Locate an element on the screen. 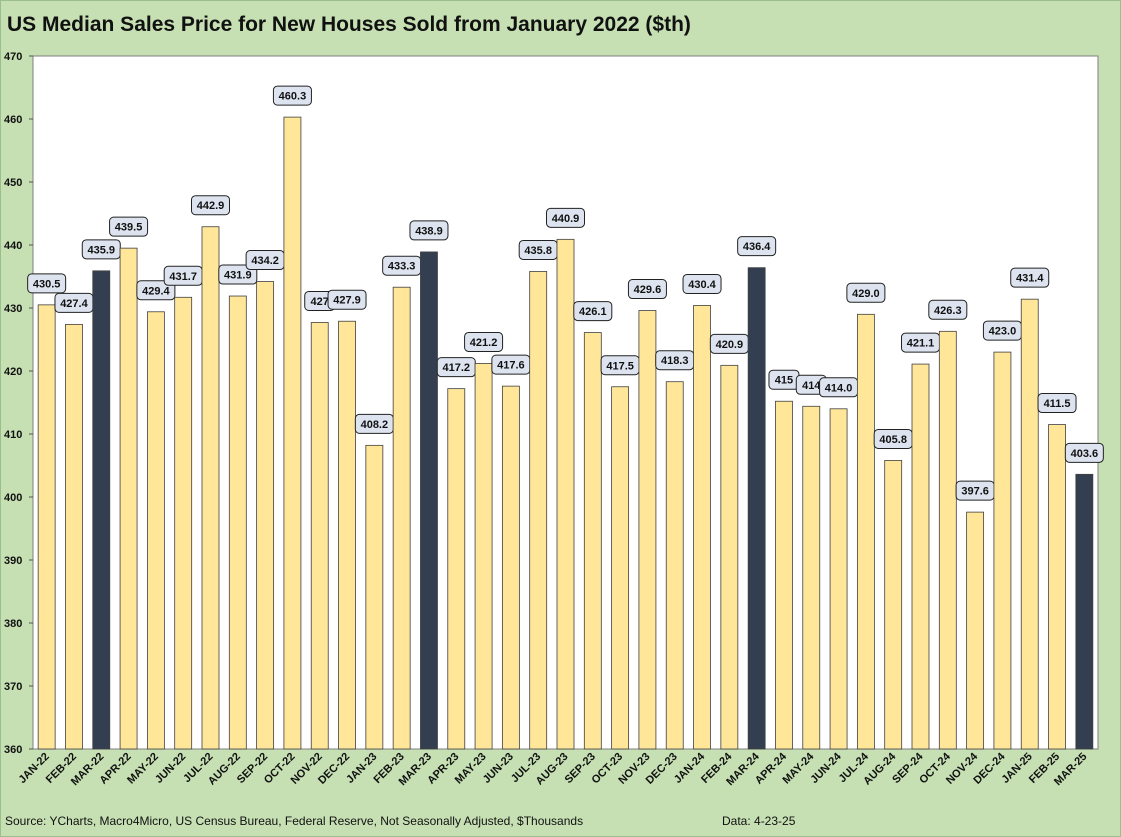  data-label: 420.9 is located at coordinates (729, 343).